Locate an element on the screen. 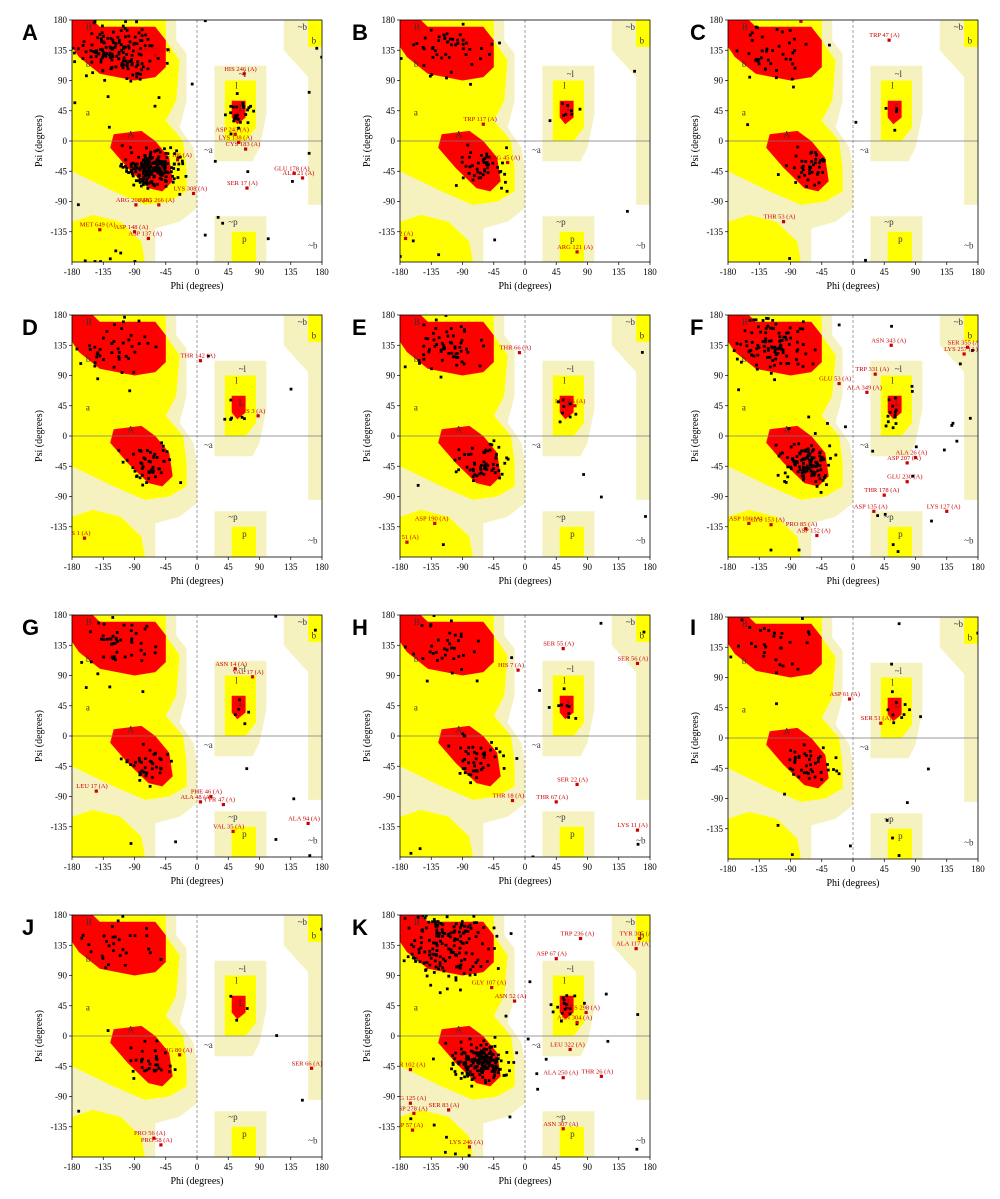 This screenshot has height=1199, width=1000. region-core-l is located at coordinates (894, 709).